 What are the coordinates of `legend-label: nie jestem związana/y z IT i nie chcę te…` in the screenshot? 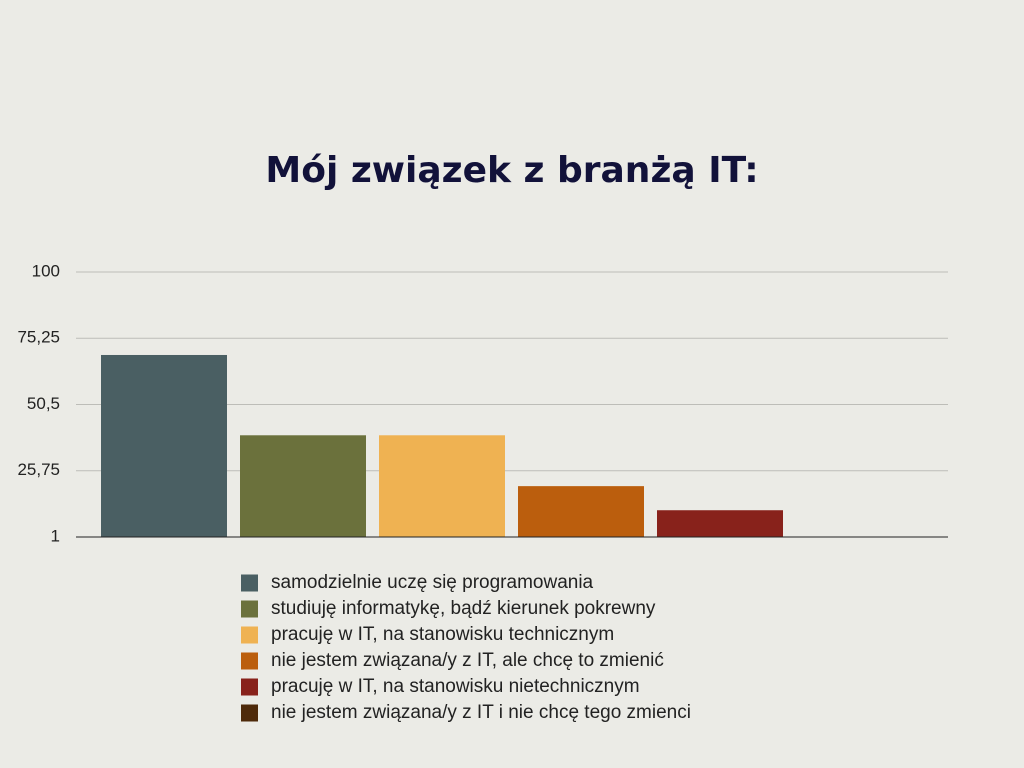 It's located at (481, 712).